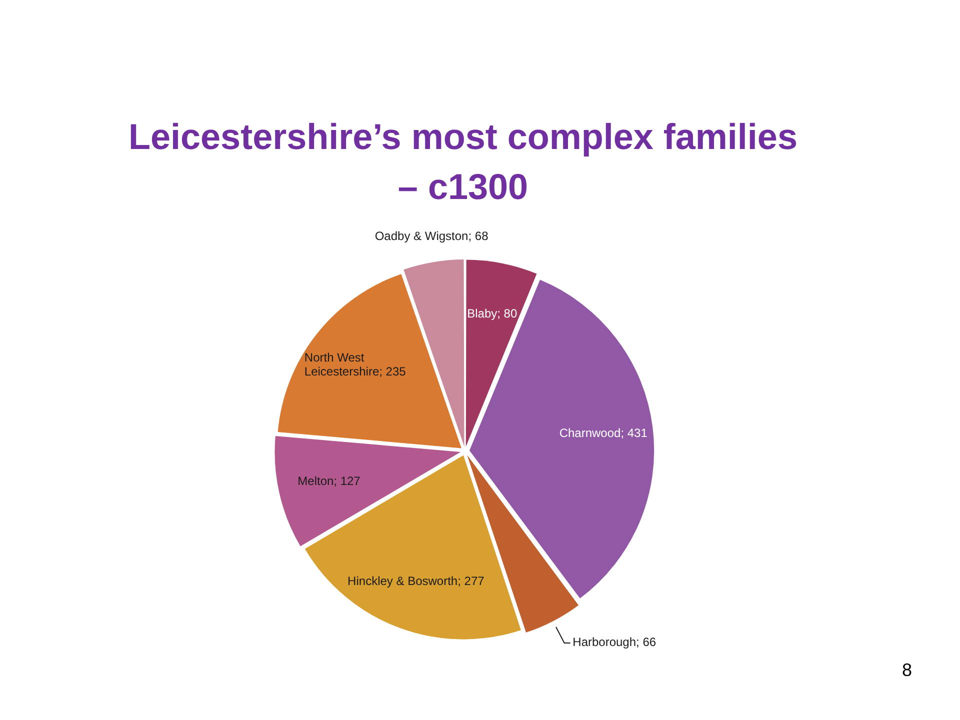 The height and width of the screenshot is (720, 960). What do you see at coordinates (482, 313) in the screenshot?
I see `slice-label: Blaby` at bounding box center [482, 313].